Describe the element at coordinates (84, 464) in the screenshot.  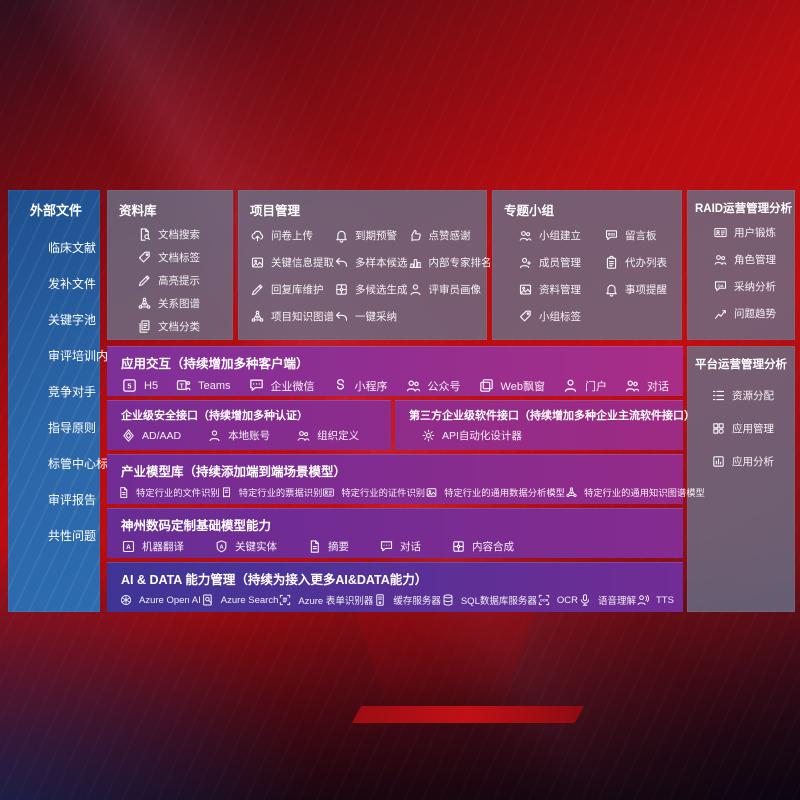
I see `item-label: 标管中心标准` at that location.